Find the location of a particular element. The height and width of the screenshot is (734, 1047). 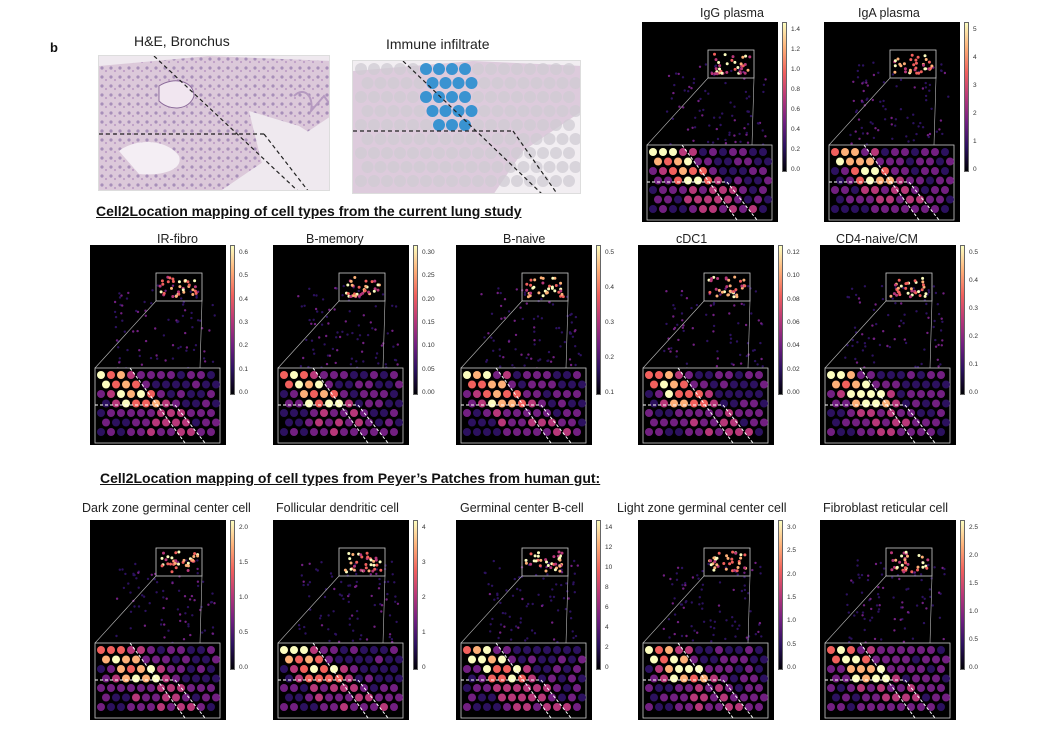

infiltrate-spot is located at coordinates (439, 125).